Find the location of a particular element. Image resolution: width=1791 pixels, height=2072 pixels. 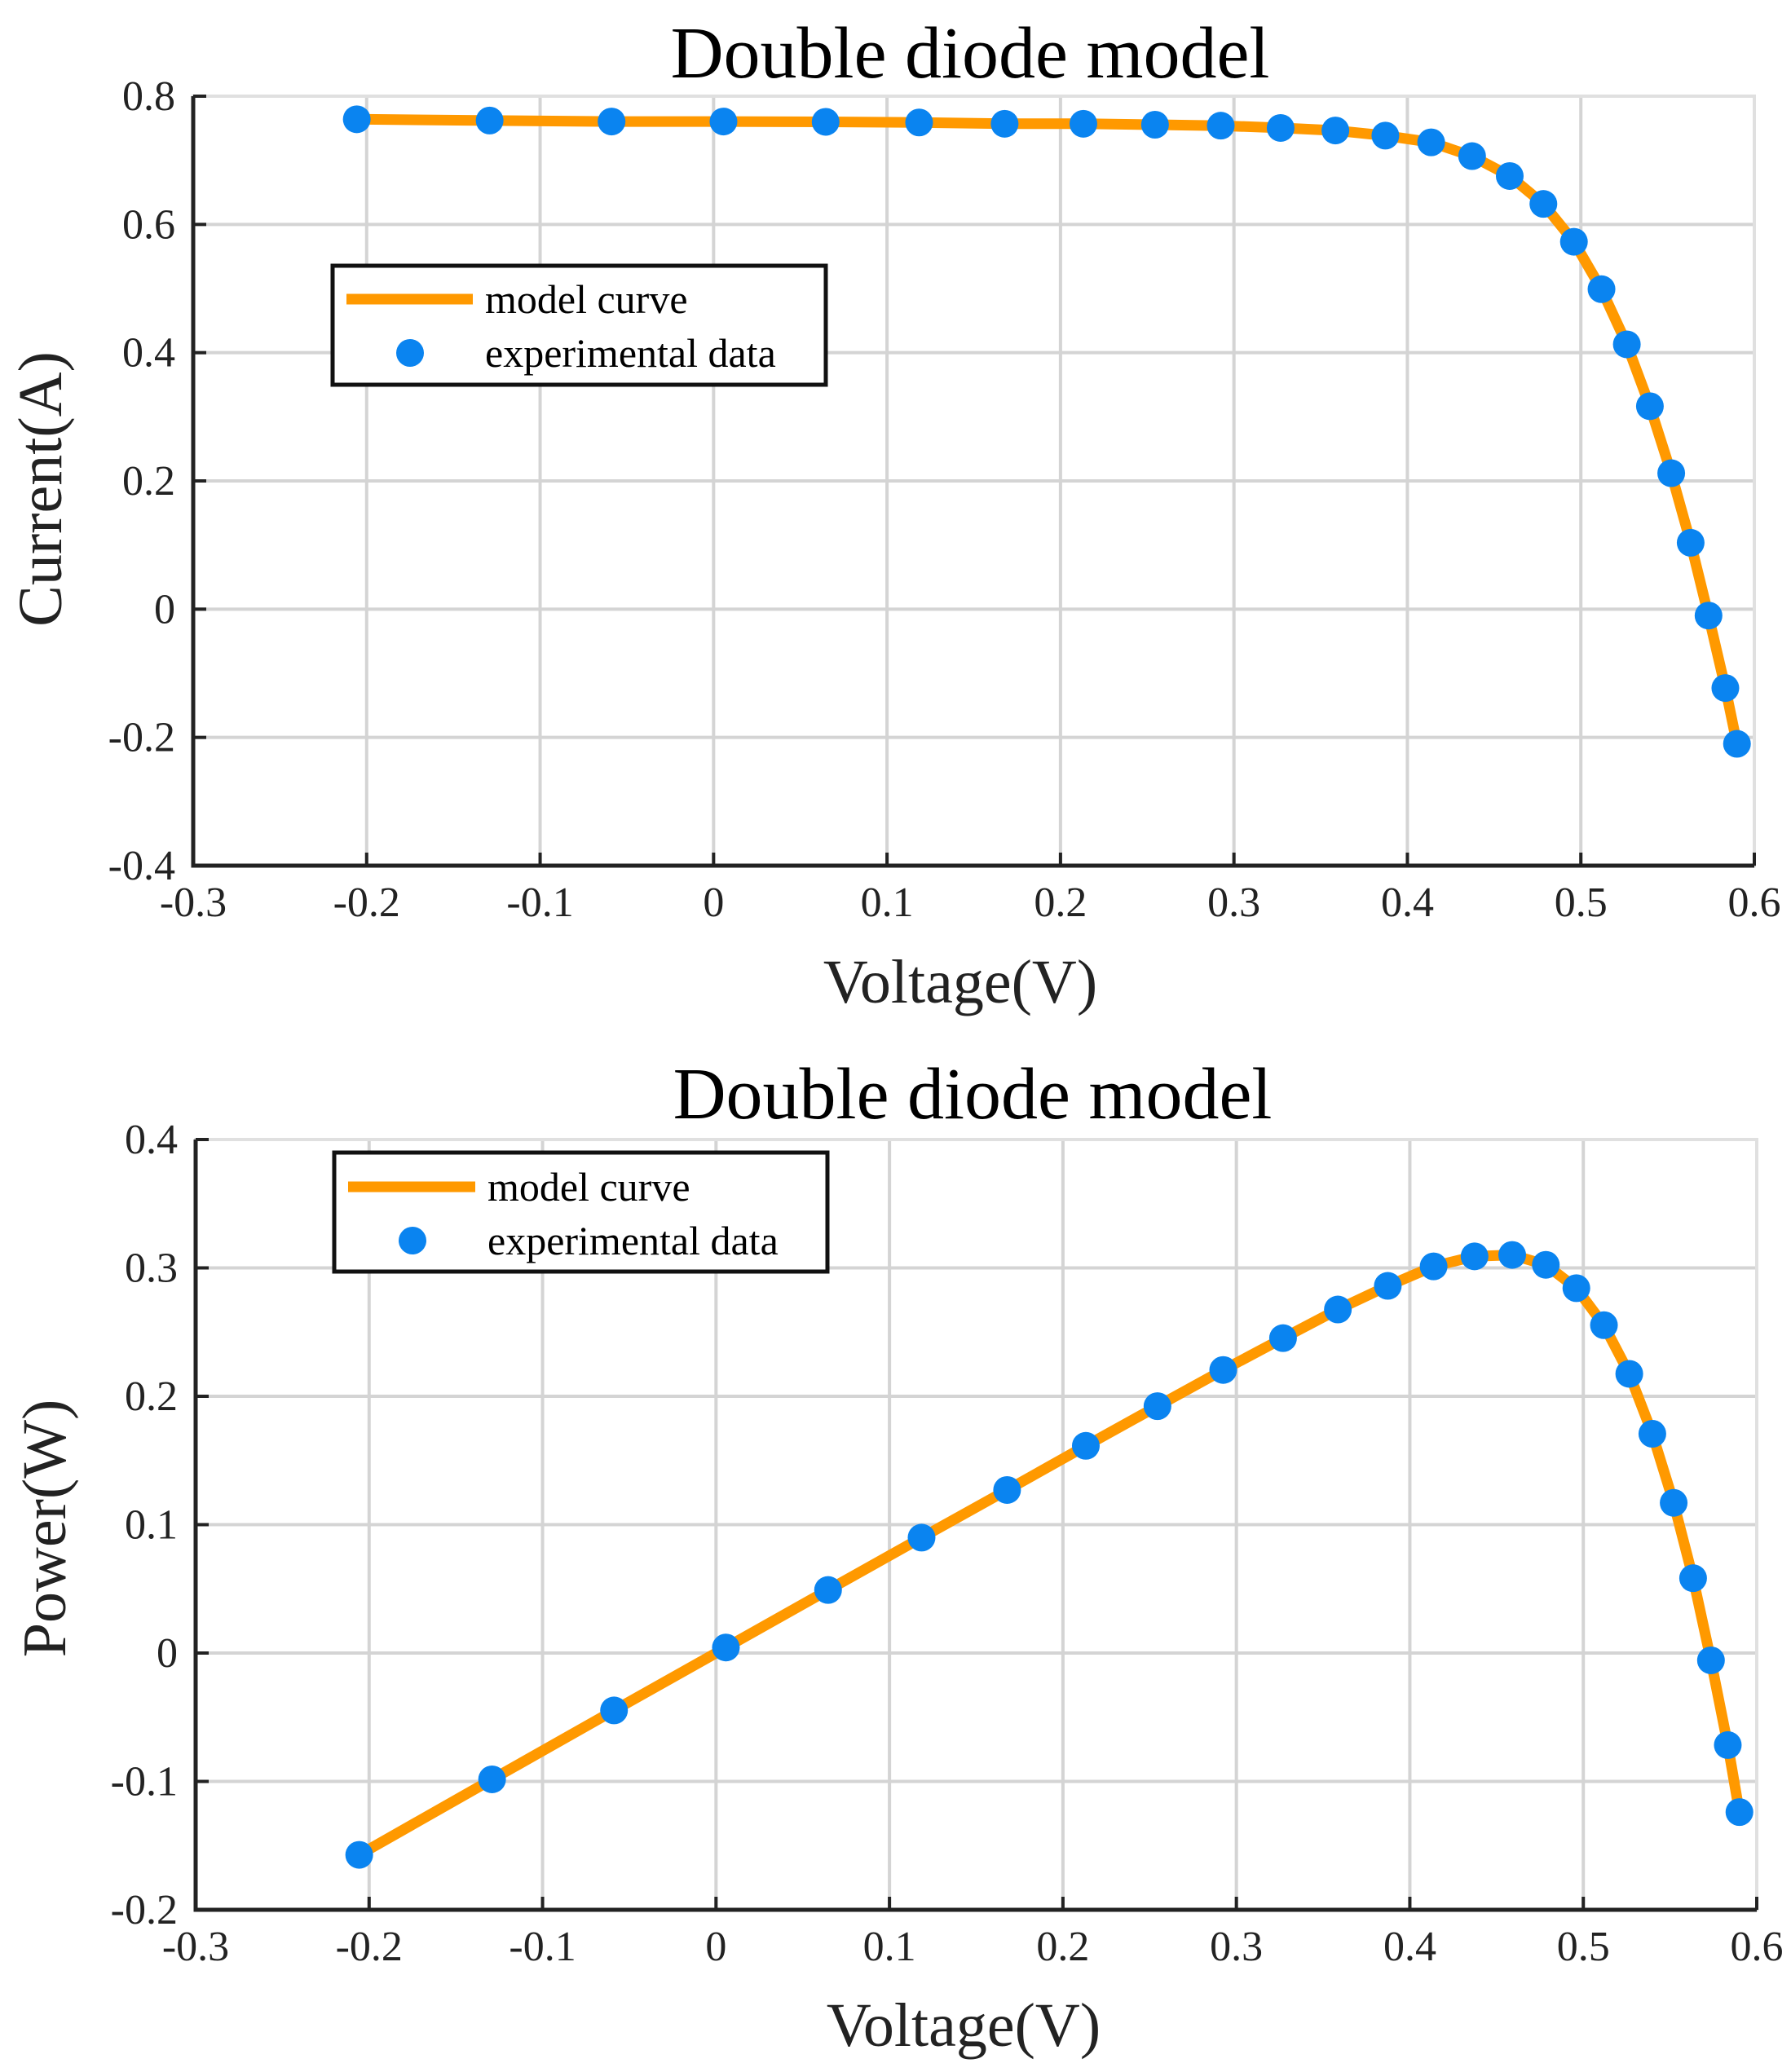

x-tick-label: -0.1 is located at coordinates (539, 902).